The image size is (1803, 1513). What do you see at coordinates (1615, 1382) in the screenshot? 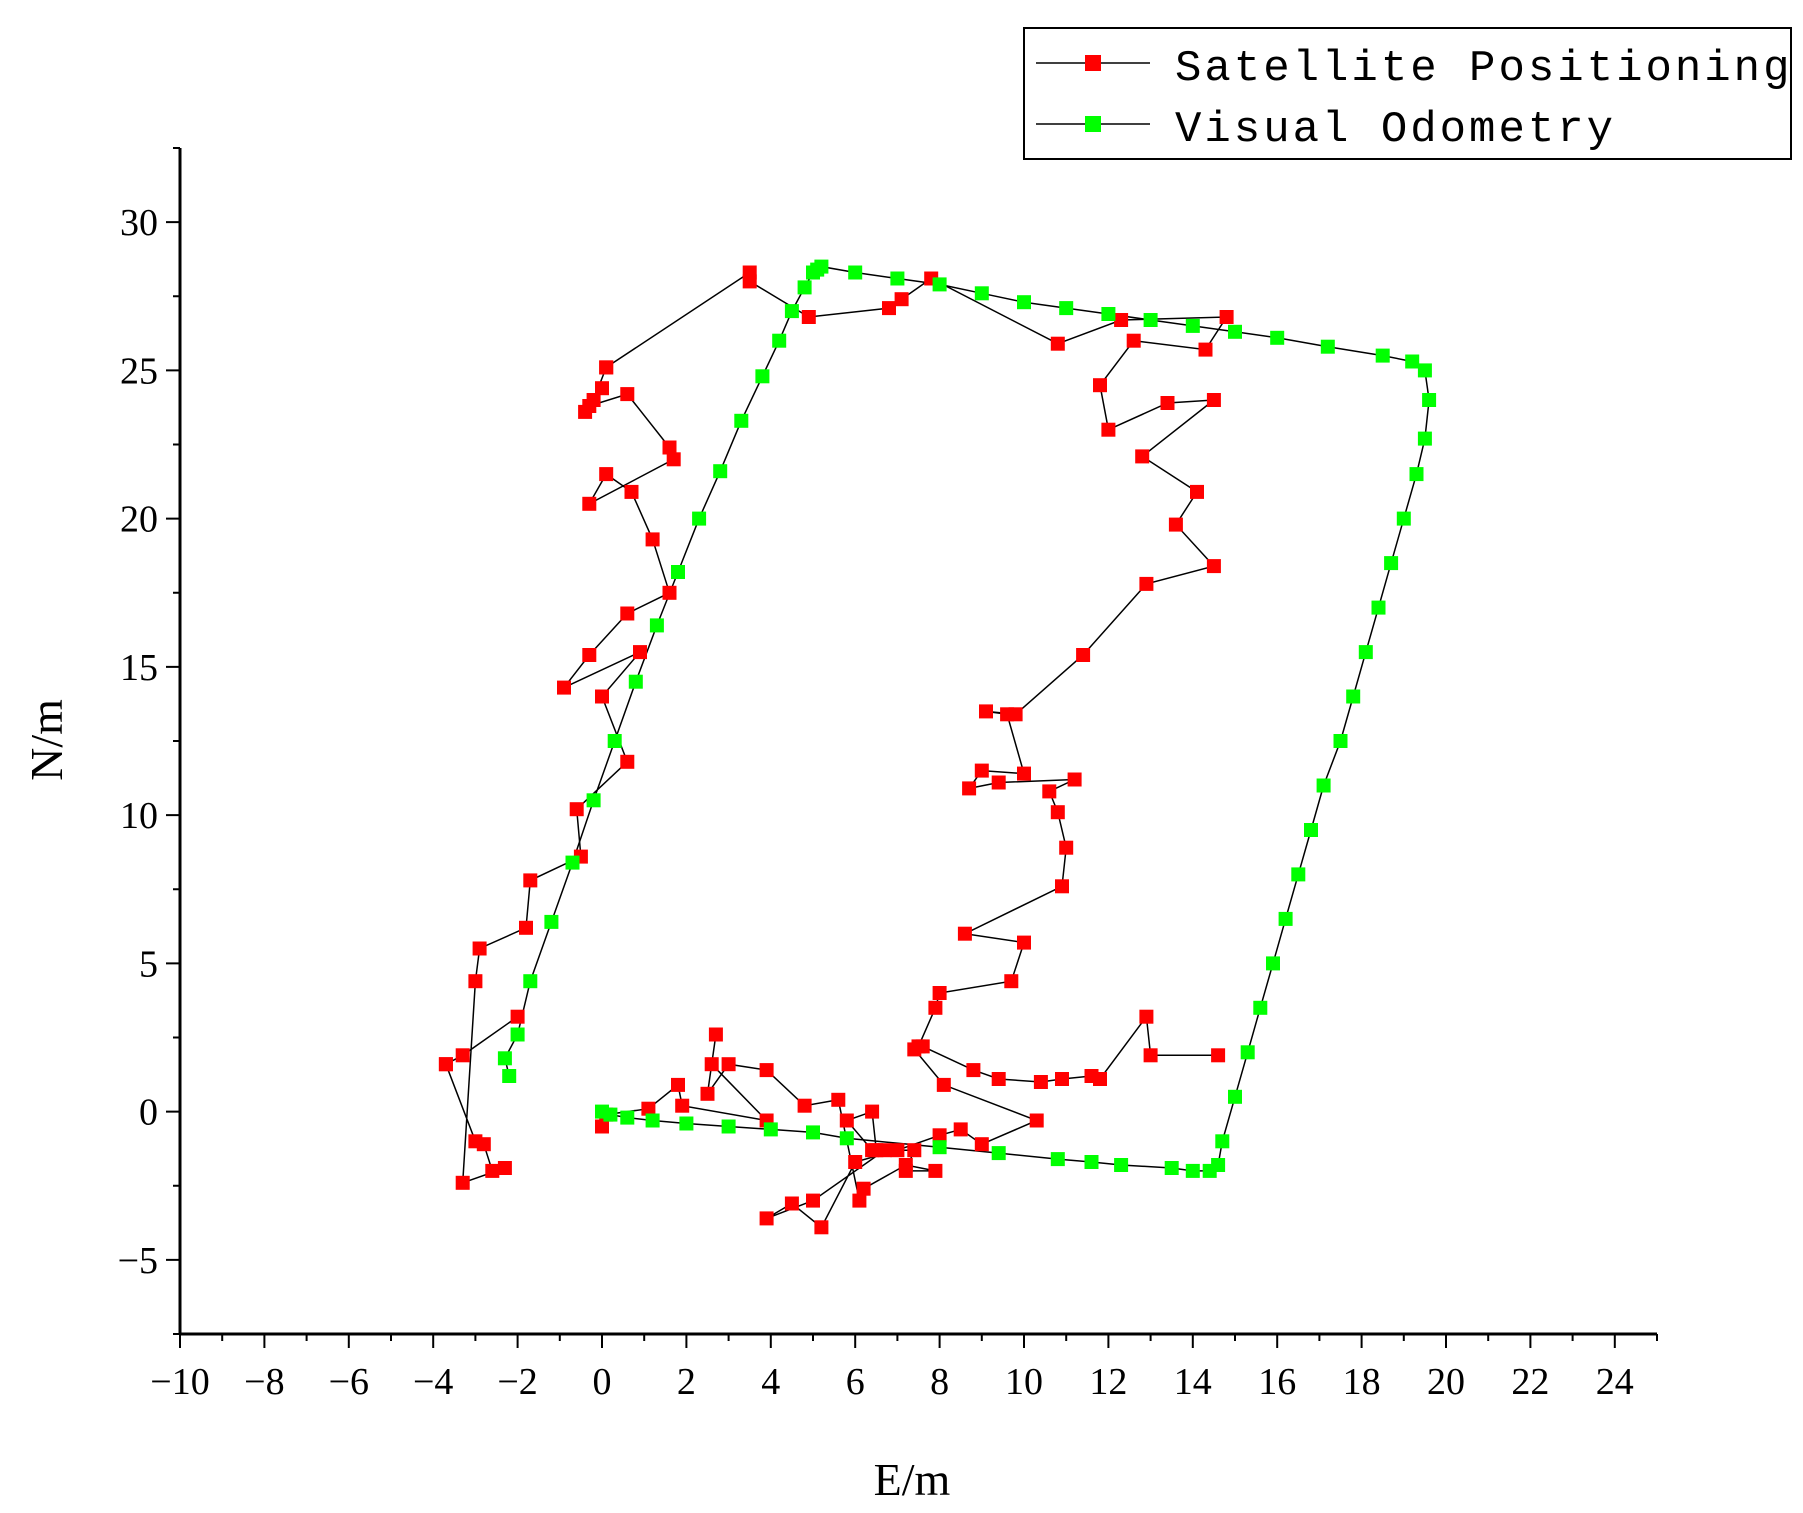
I see `x-tick-label: 24` at bounding box center [1615, 1382].